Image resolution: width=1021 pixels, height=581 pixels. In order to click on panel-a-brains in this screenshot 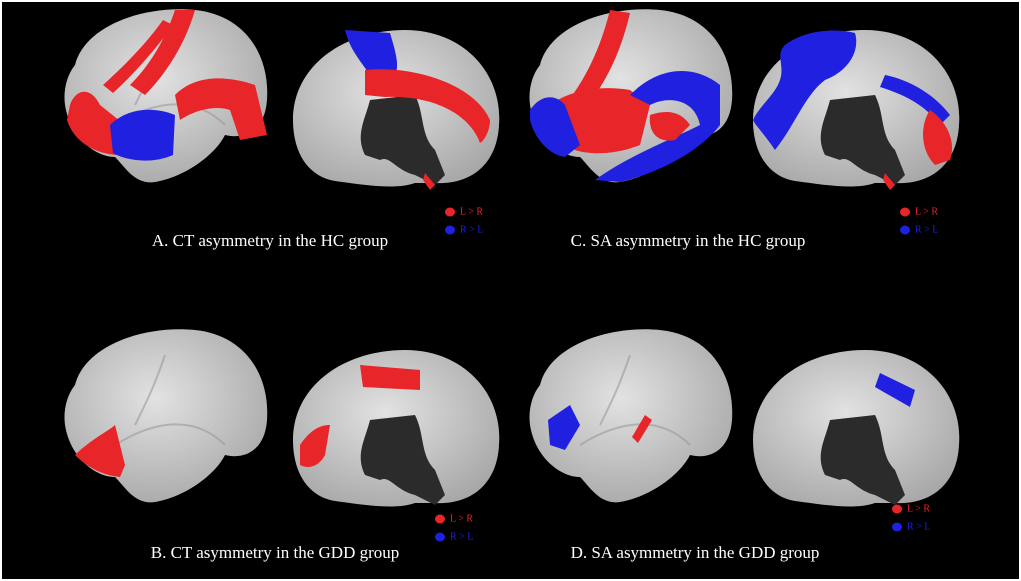, I will do `click(166, 96)`.